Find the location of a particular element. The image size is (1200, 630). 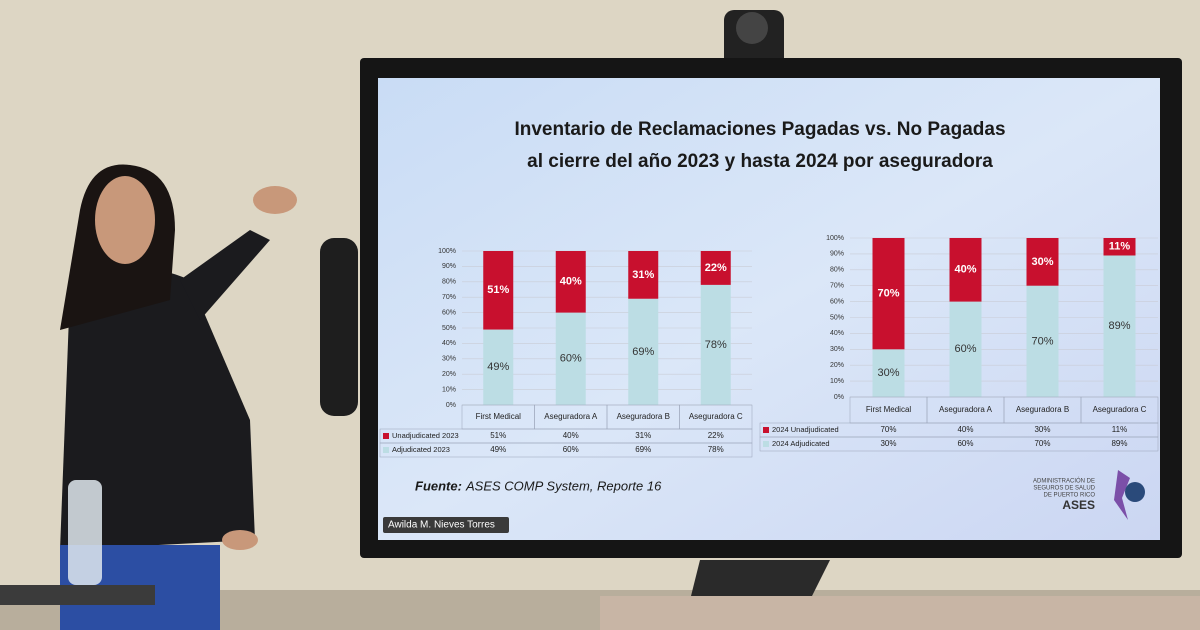

presenter-tag-bg is located at coordinates (446, 525).